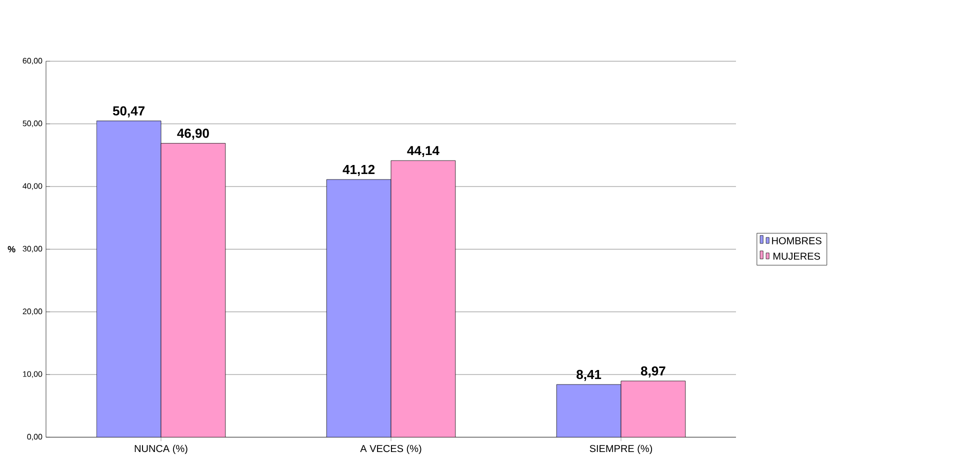  Describe the element at coordinates (391, 449) in the screenshot. I see `x-tick-label: A VECES (%)` at that location.